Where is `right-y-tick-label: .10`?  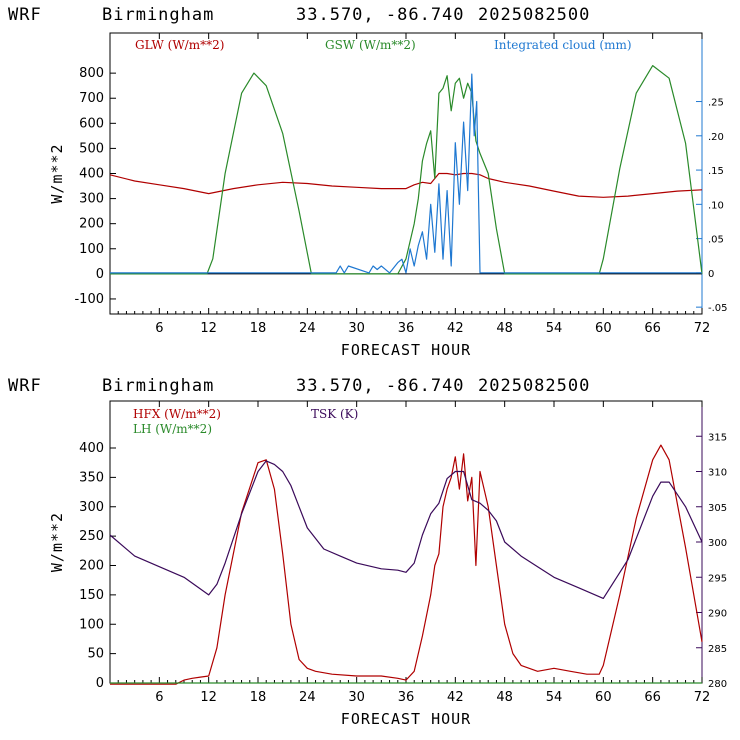
right-y-tick-label: .10 is located at coordinates (716, 205).